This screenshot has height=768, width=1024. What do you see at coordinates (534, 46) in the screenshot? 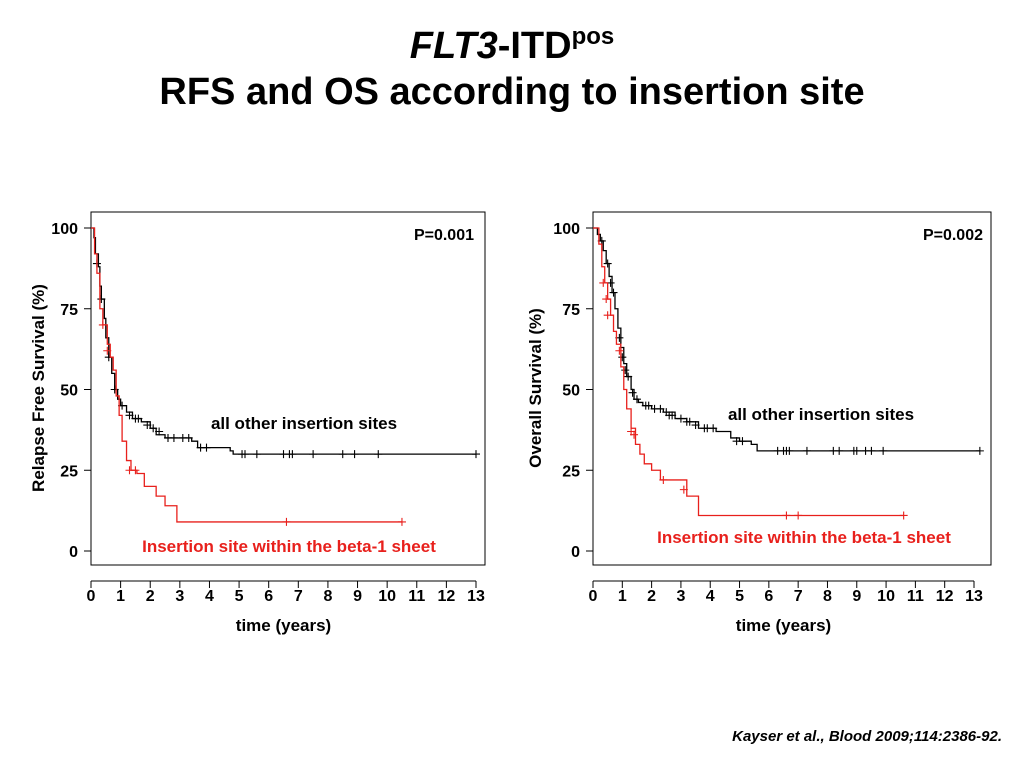
I see `title-itd: -ITD` at bounding box center [534, 46].